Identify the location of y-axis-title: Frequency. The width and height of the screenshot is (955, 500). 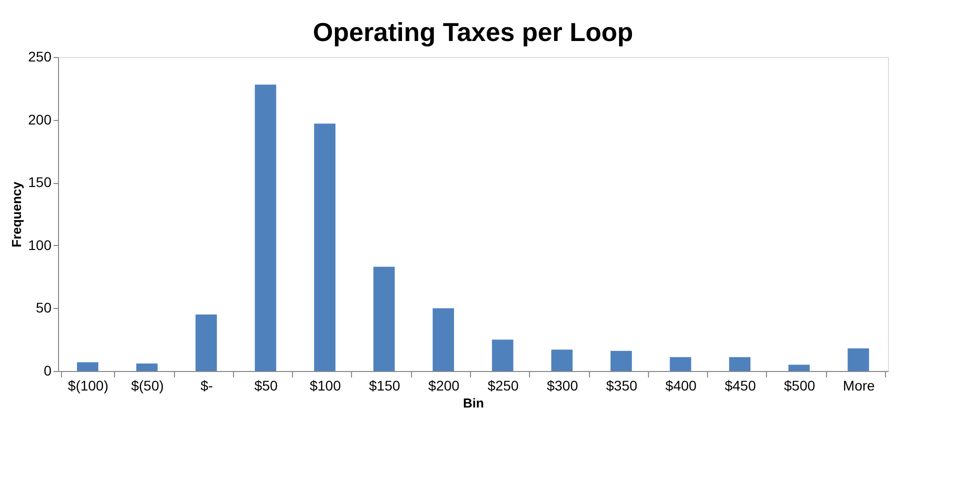
(16, 214).